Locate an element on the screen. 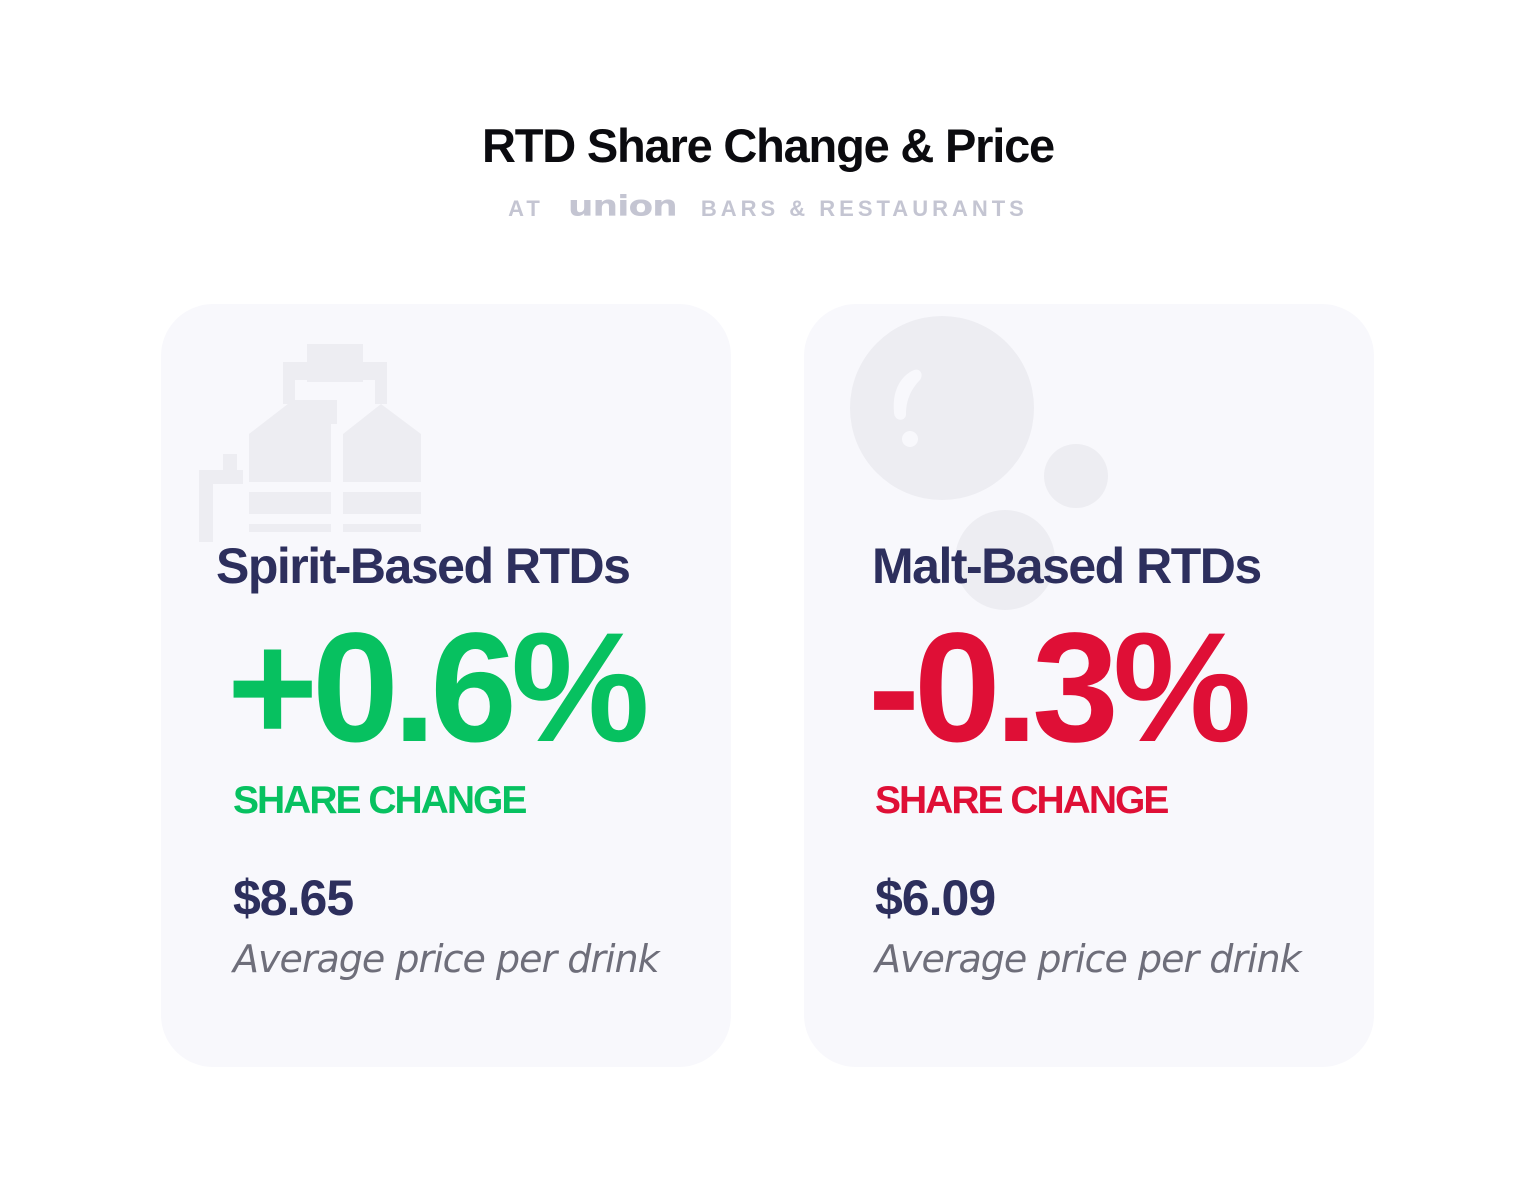 The image size is (1536, 1187). page-subtitle: AT union BARS & RESTAURANTS is located at coordinates (768, 208).